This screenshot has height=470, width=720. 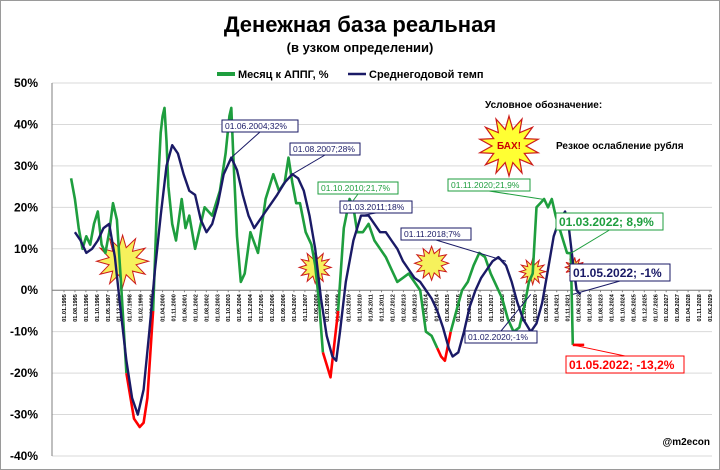 I want to click on x-tick-label: 01.04.2000, so click(x=164, y=308).